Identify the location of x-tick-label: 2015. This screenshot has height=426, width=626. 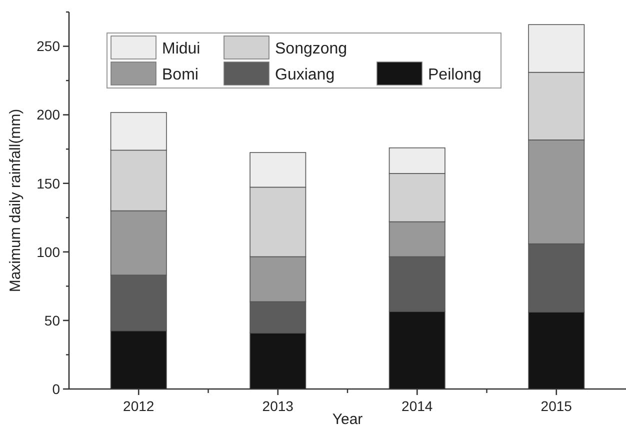
(556, 406).